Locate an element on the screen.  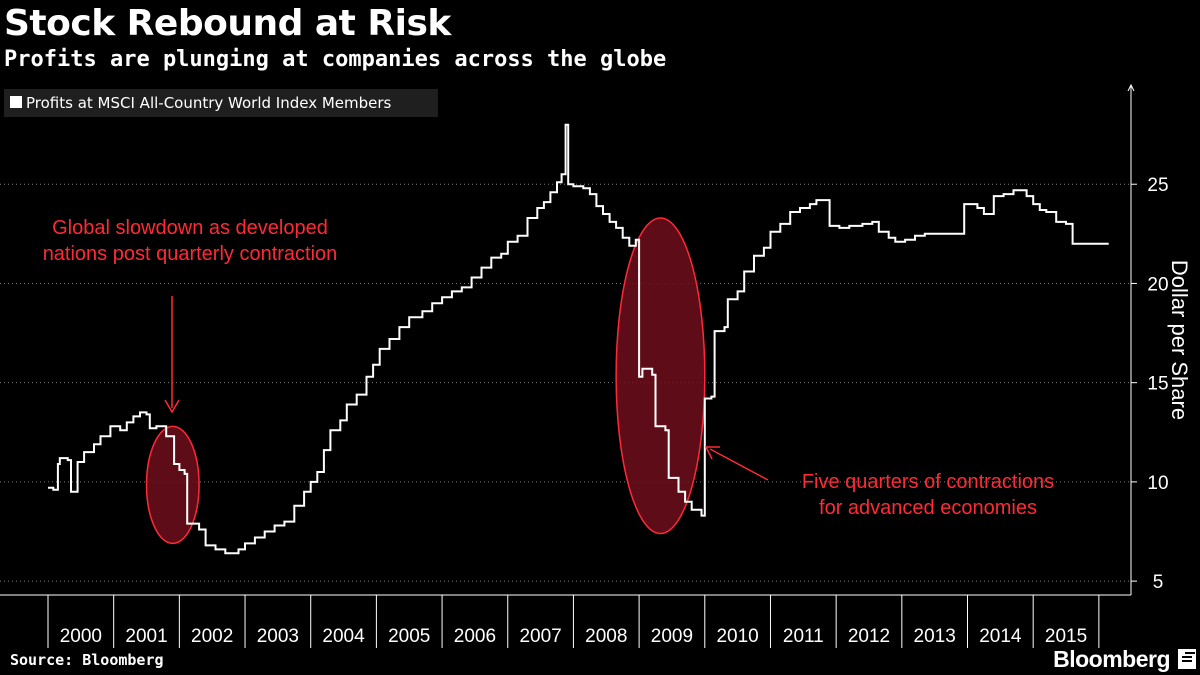
bloomberg-logo: Bloomberg is located at coordinates (1111, 659).